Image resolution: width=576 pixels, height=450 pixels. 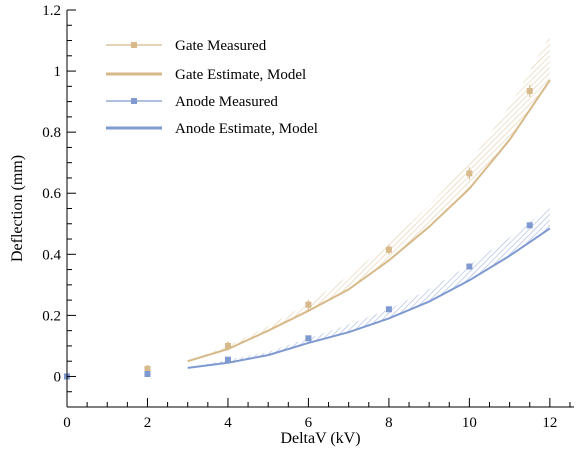 I want to click on x-tick-label: 2, so click(x=148, y=423).